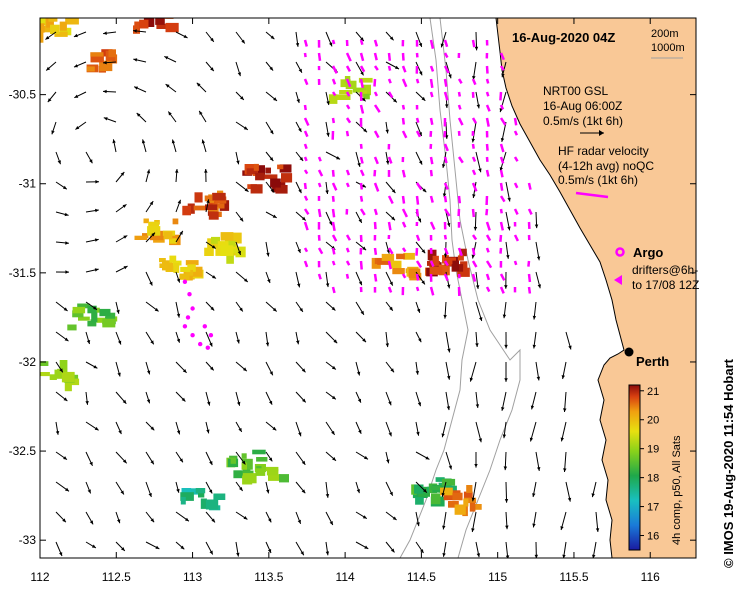 Image resolution: width=739 pixels, height=592 pixels. Describe the element at coordinates (23, 95) in the screenshot. I see `y-tick-label: -30.5` at that location.